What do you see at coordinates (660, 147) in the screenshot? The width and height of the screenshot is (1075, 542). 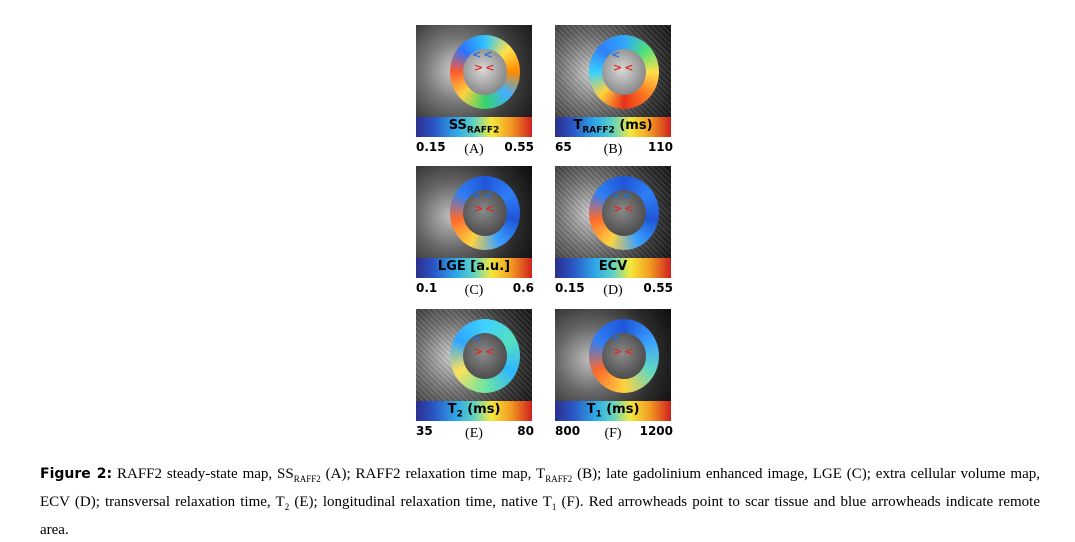 I see `colorbar-max: 110` at bounding box center [660, 147].